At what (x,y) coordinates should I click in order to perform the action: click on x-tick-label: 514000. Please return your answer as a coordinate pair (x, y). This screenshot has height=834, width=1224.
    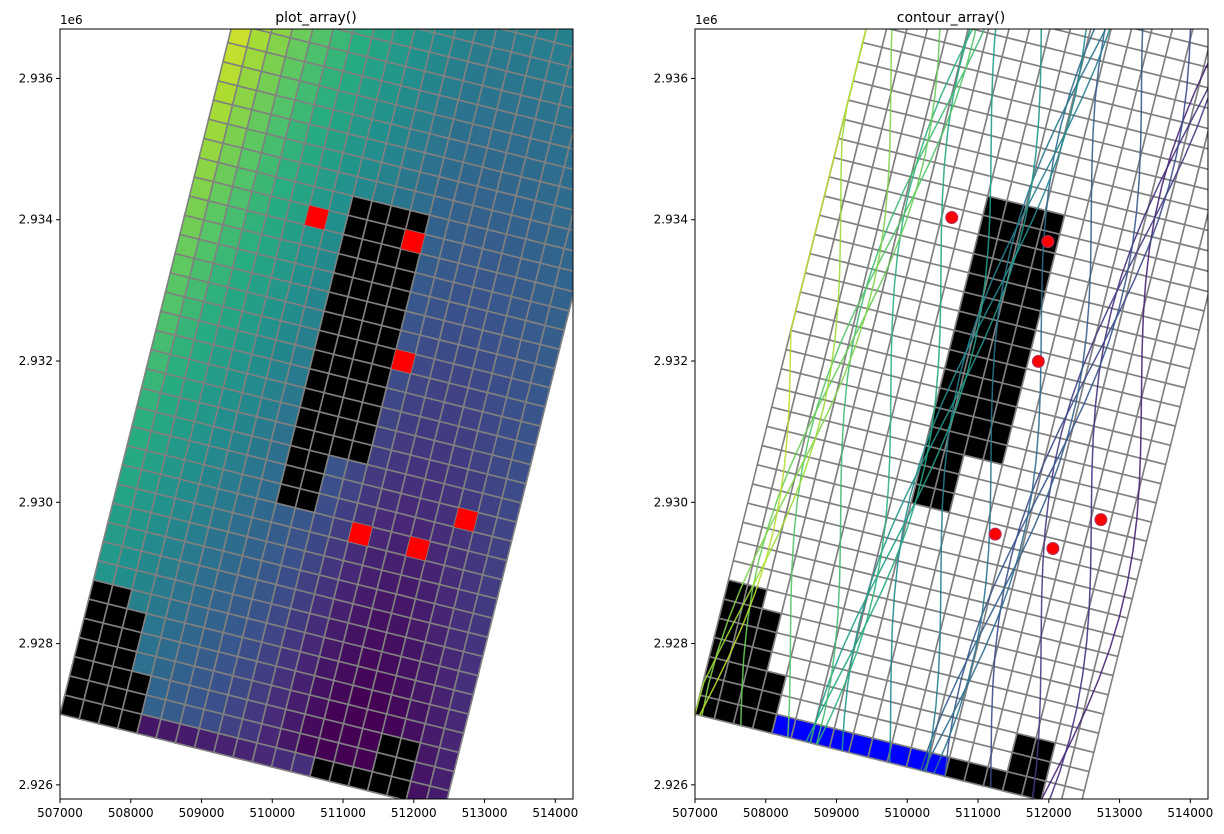
    Looking at the image, I should click on (555, 813).